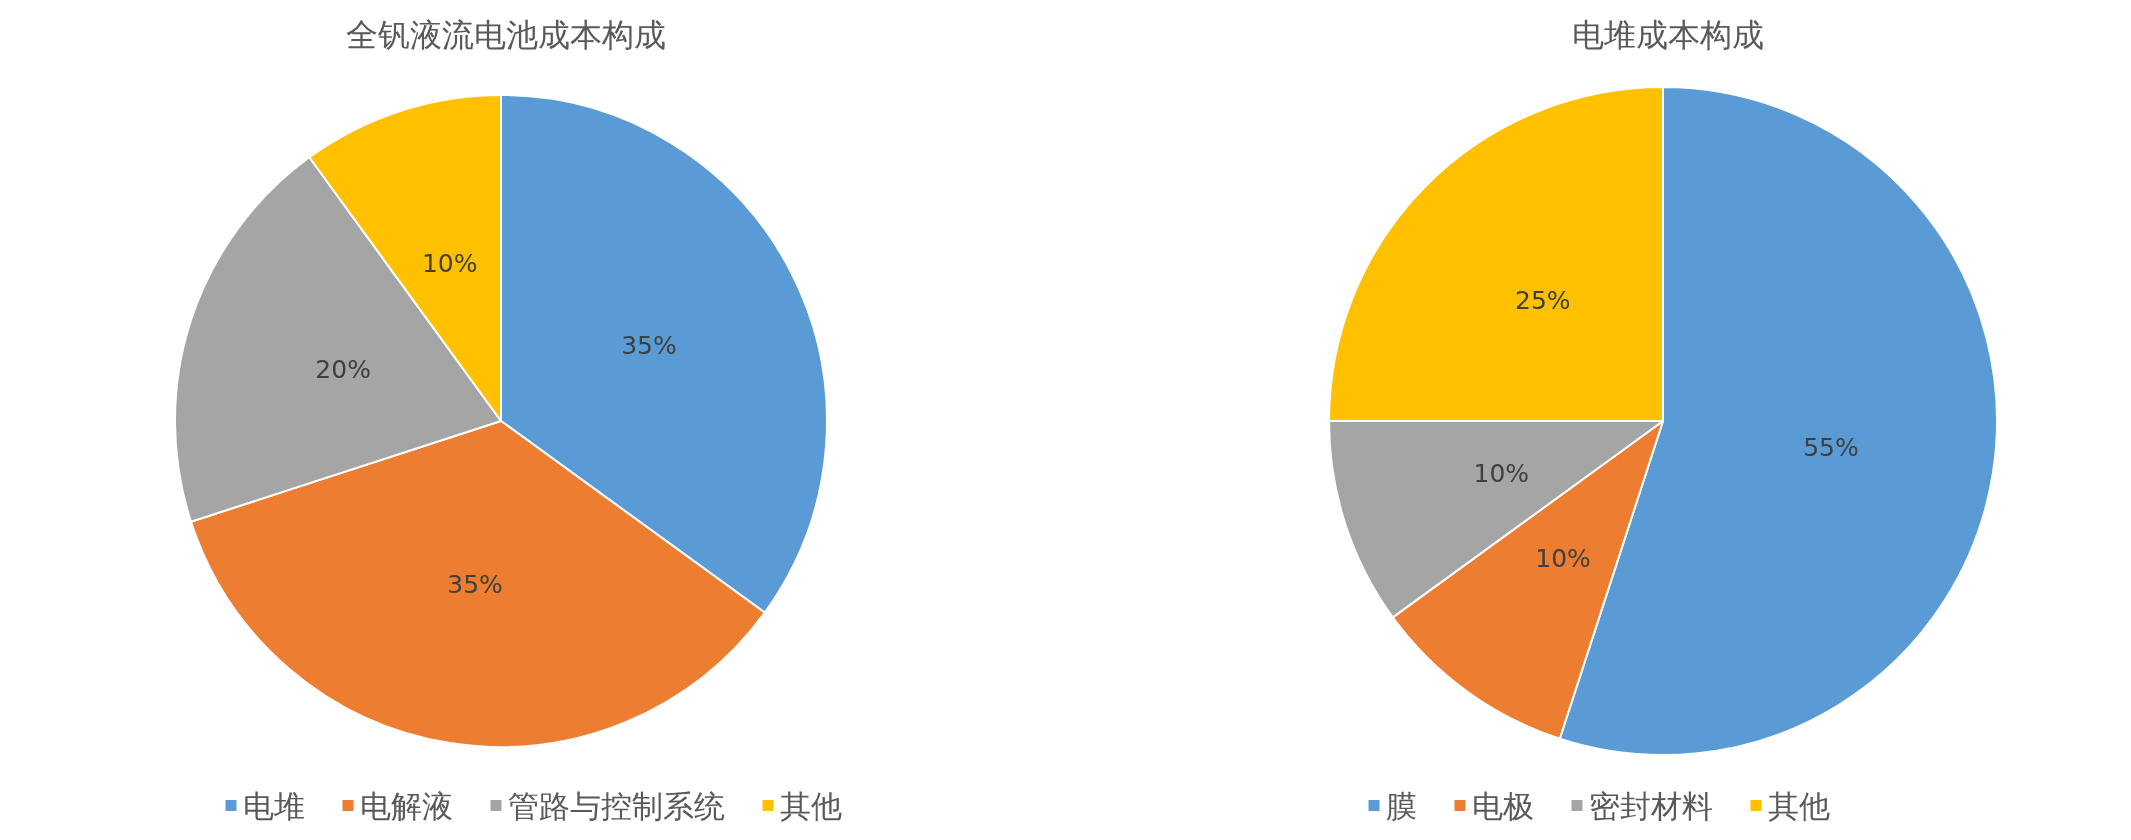 This screenshot has width=2131, height=840. Describe the element at coordinates (1401, 805) in the screenshot. I see `legend-label: 膜` at that location.